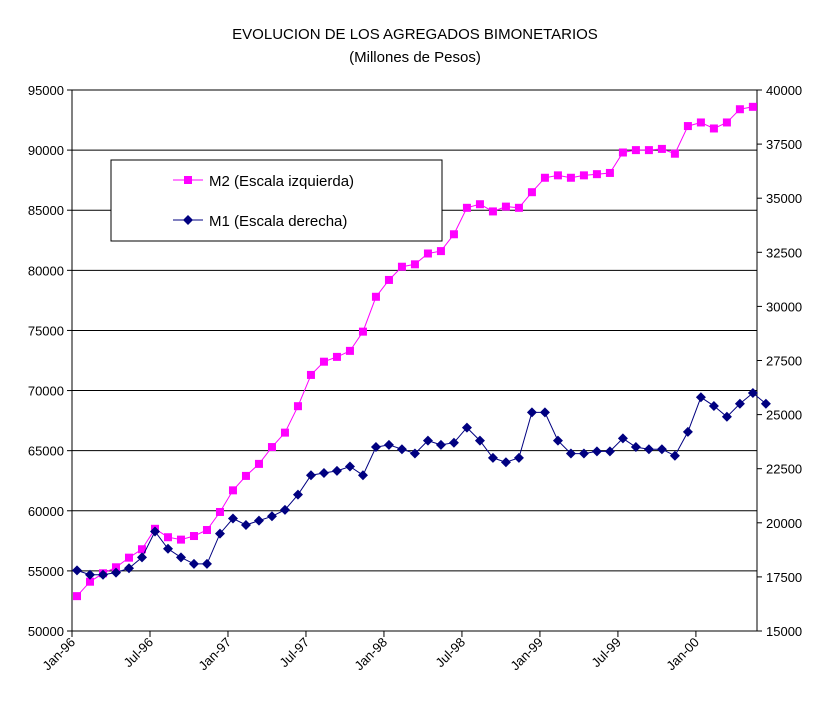  Describe the element at coordinates (606, 653) in the screenshot. I see `x-tick-label: Jul-99` at that location.